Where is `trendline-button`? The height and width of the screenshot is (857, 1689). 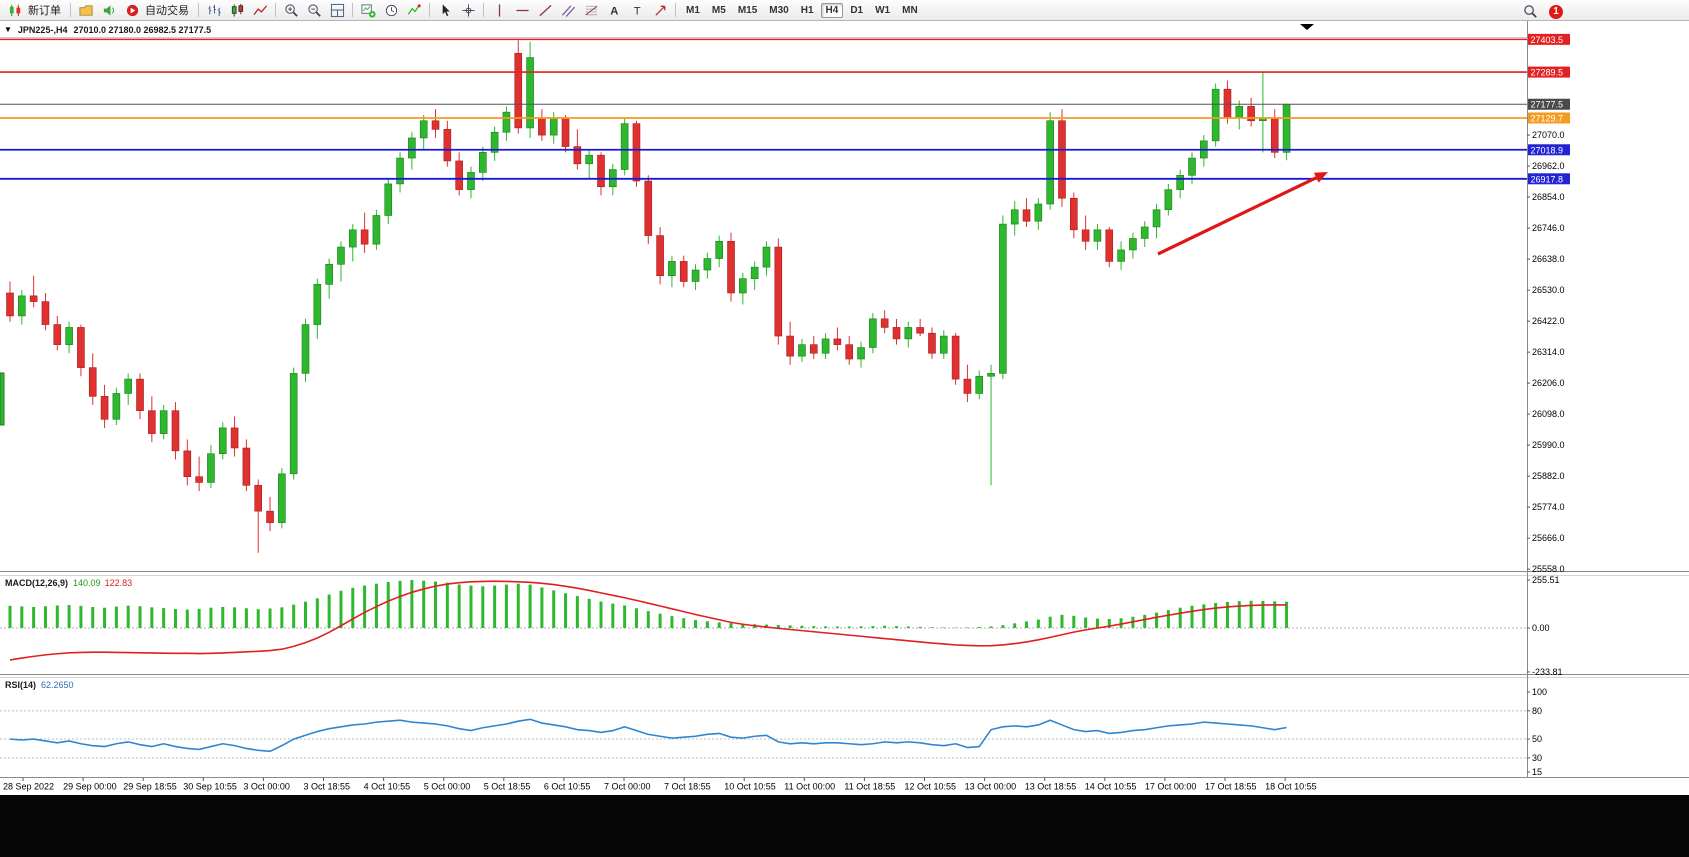 trendline-button is located at coordinates (545, 10).